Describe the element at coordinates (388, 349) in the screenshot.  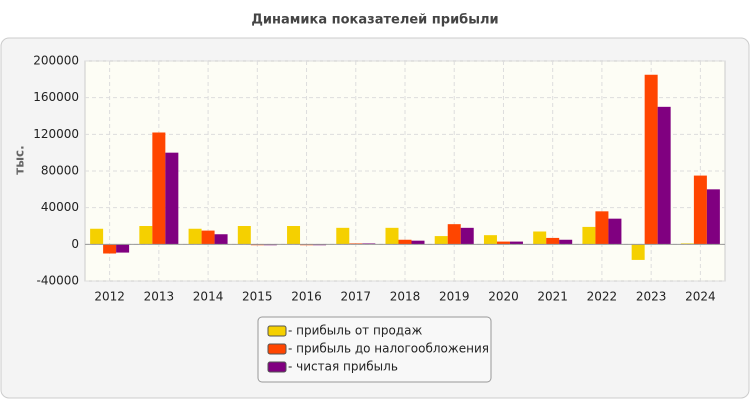
I see `legend-label: - прибыль до налогообложения` at that location.